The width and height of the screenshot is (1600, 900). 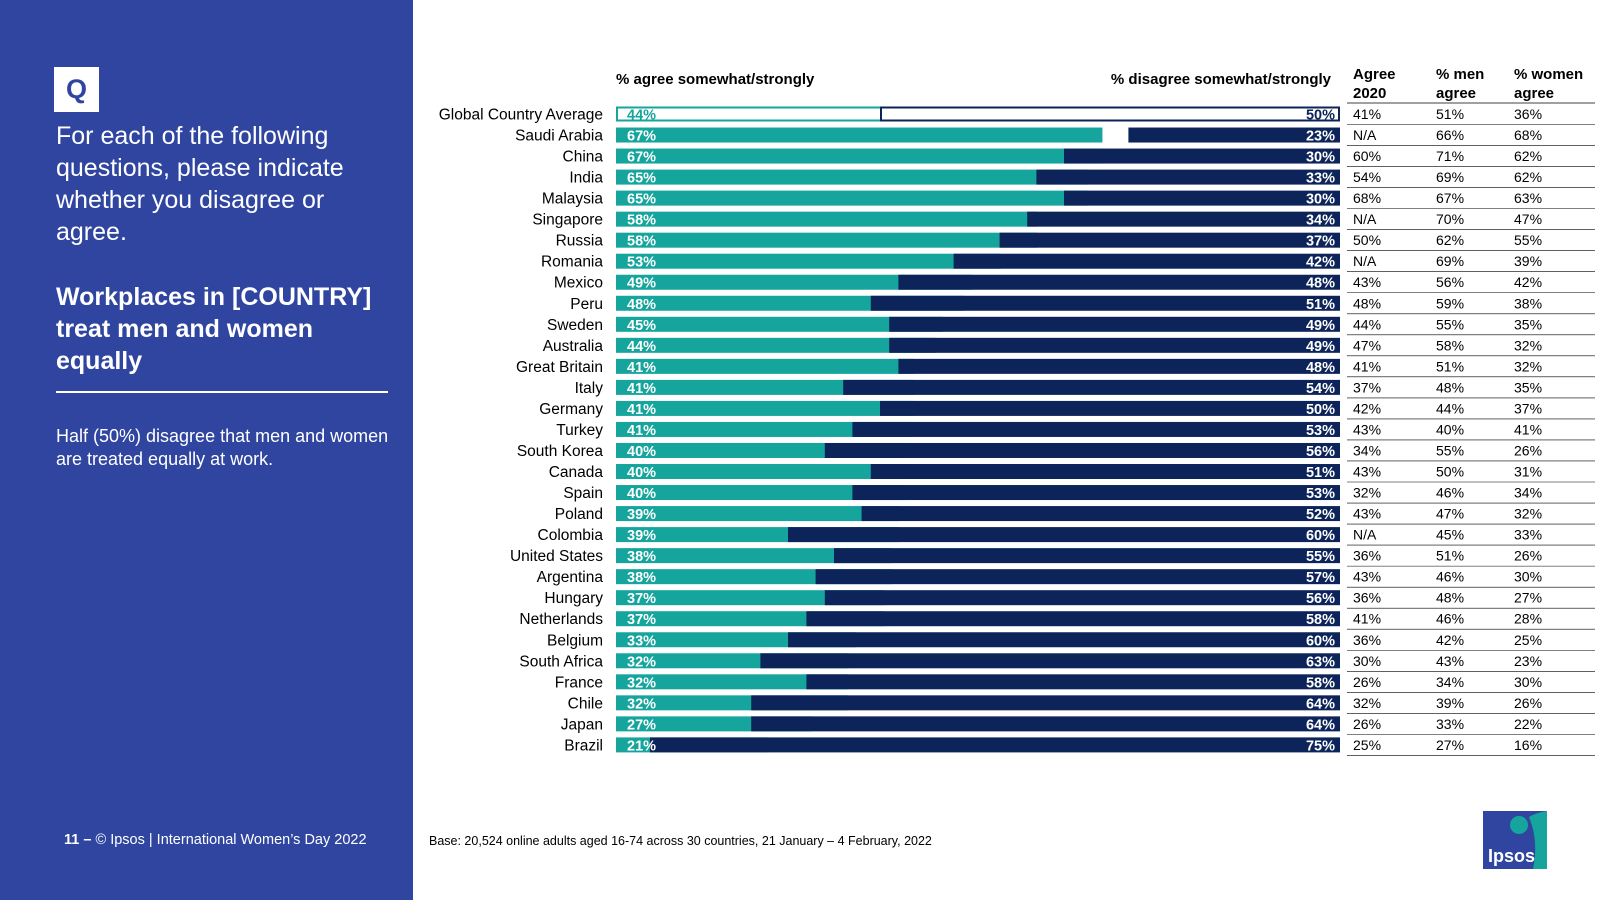 I want to click on cell-agree-2020: 47%, so click(x=1367, y=345).